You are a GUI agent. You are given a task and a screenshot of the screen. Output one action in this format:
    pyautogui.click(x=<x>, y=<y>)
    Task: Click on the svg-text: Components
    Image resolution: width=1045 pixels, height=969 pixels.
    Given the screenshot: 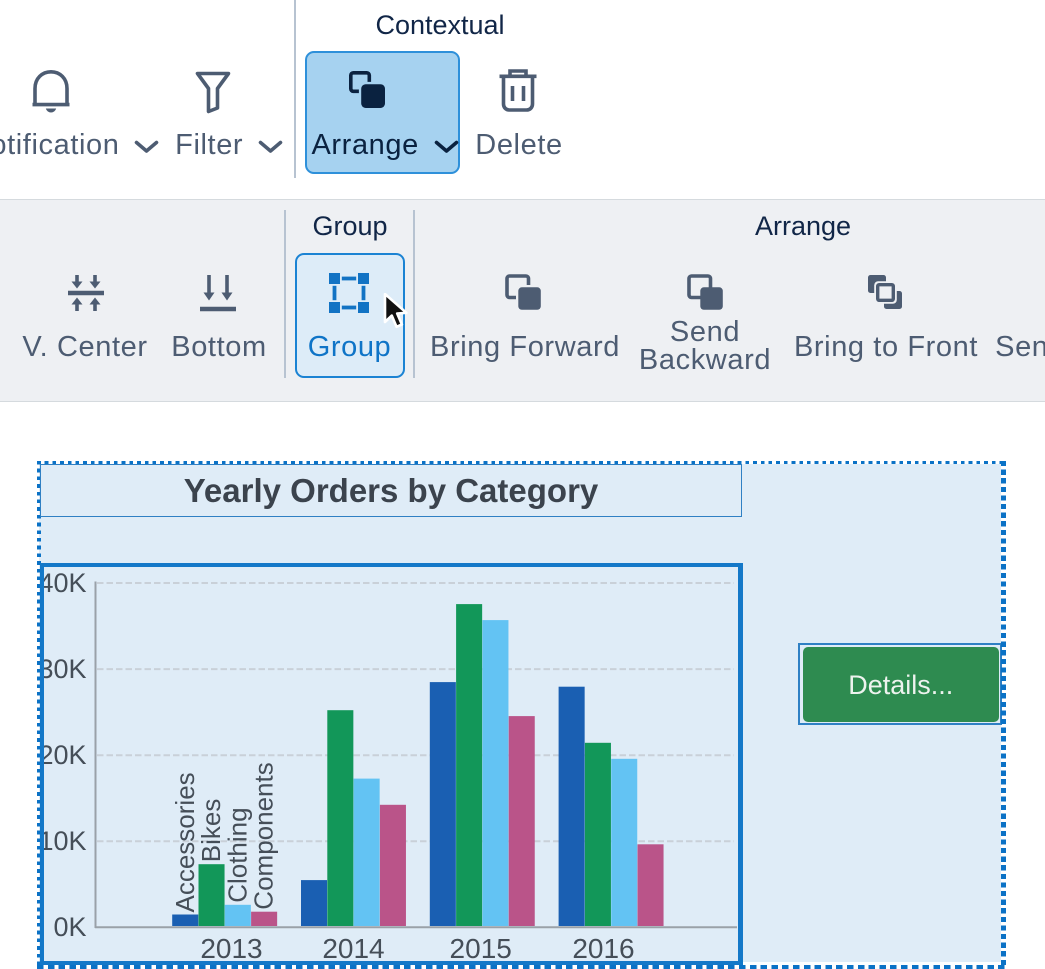 What is the action you would take?
    pyautogui.click(x=264, y=835)
    